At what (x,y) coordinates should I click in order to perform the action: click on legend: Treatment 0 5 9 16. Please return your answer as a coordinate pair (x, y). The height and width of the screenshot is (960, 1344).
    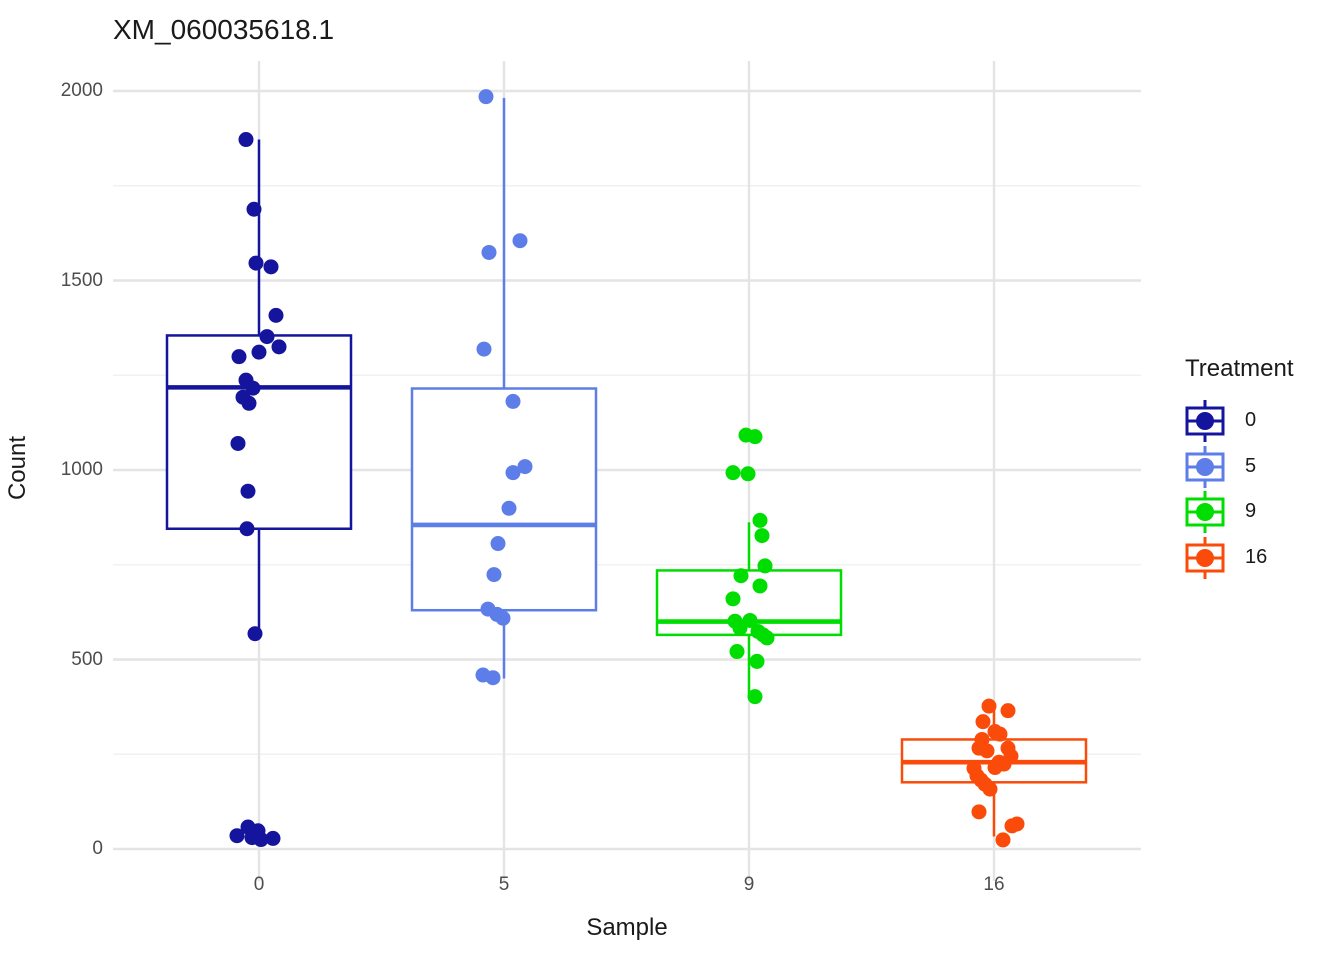
    Looking at the image, I should click on (1256, 462).